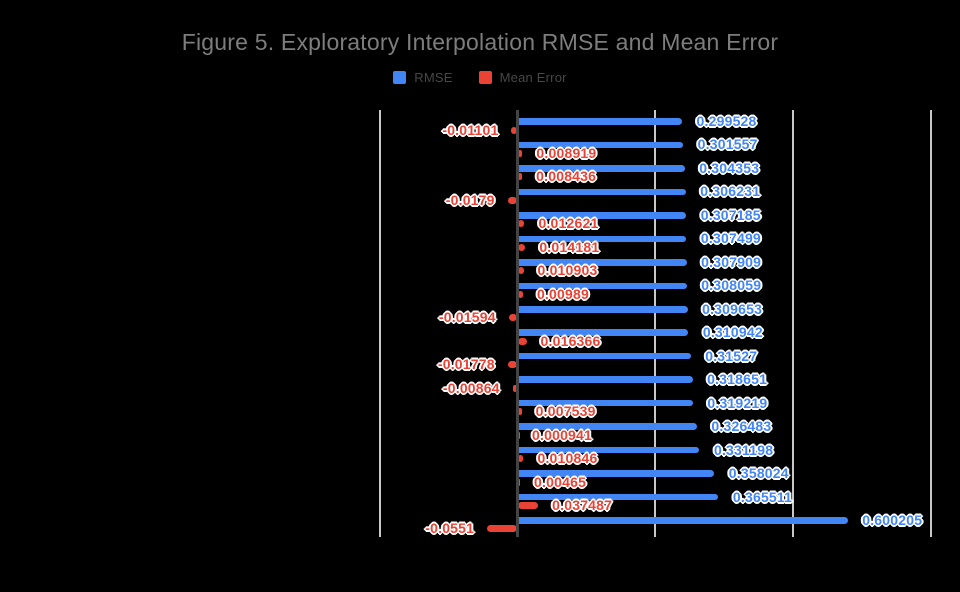  I want to click on rmse-value-label: 0.307499, so click(730, 238).